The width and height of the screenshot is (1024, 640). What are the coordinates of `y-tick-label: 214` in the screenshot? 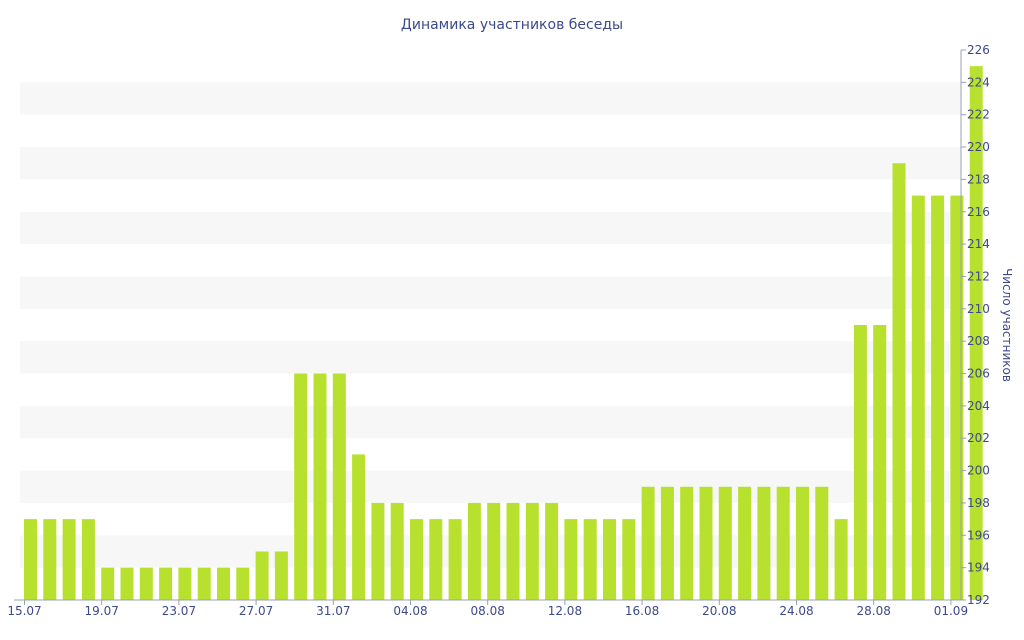 It's located at (978, 244).